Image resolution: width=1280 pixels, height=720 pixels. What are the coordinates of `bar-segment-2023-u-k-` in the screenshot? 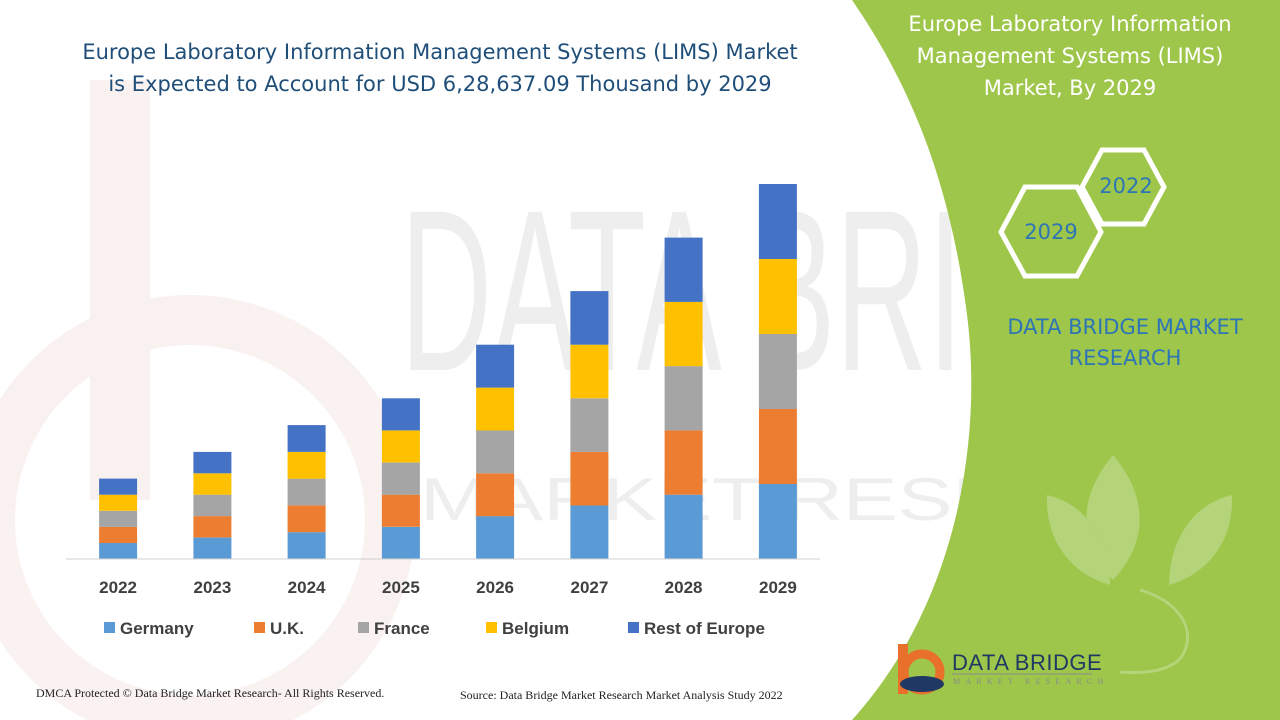 It's located at (212, 527).